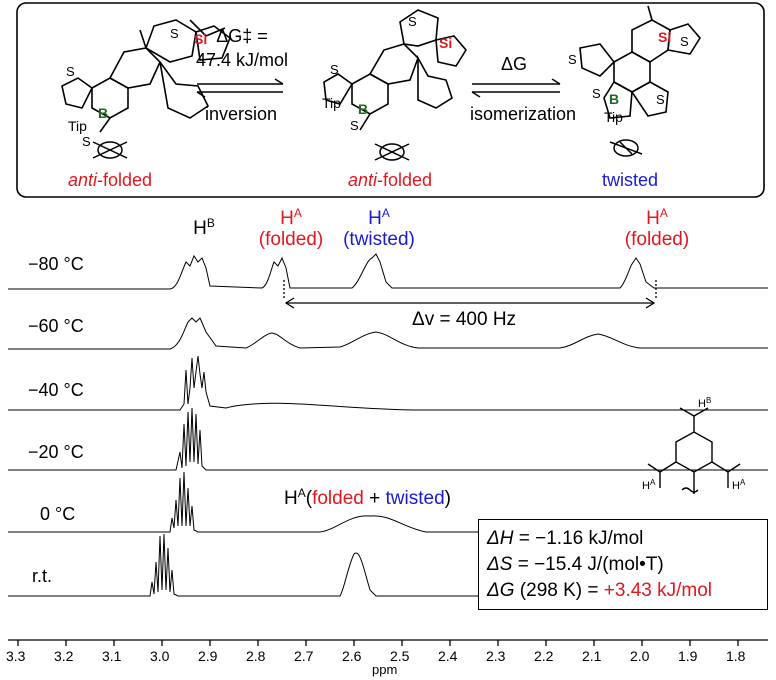 The width and height of the screenshot is (776, 680). I want to click on axis-tick-2.9: 2.9, so click(208, 656).